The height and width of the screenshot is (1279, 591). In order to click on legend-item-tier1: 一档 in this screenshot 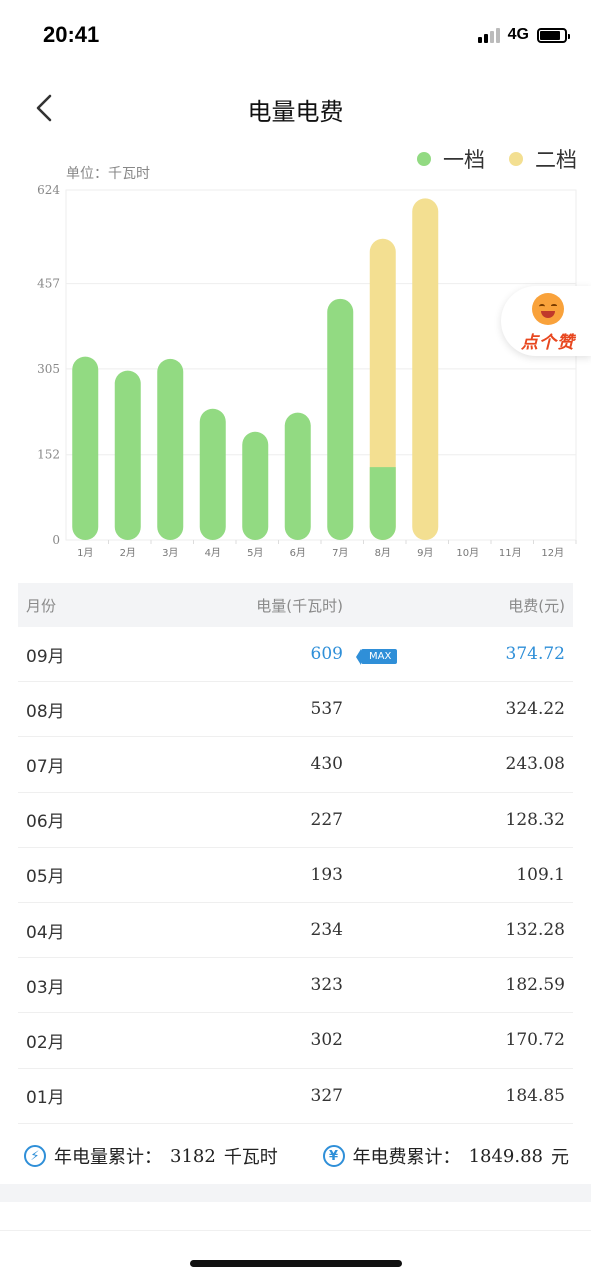, I will do `click(451, 159)`.